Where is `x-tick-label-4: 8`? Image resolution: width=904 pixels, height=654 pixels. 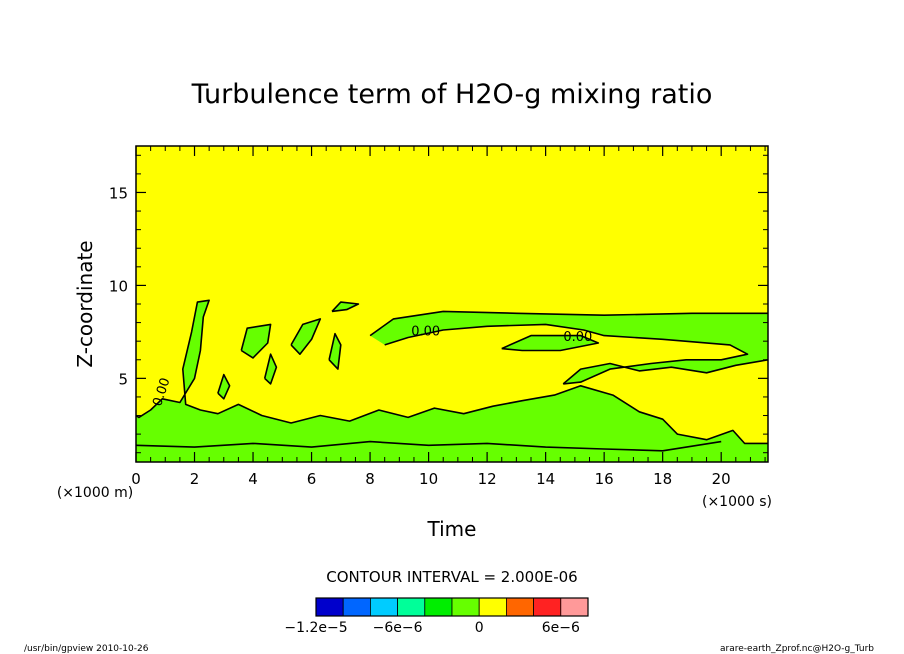 x-tick-label-4: 8 is located at coordinates (370, 479).